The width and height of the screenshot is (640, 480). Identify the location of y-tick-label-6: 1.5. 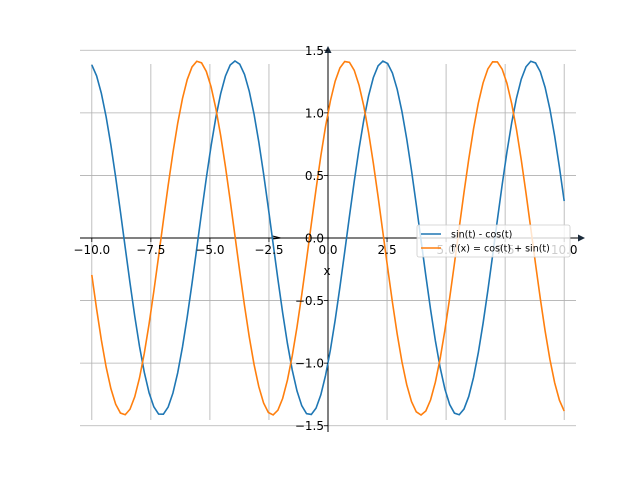
(314, 51).